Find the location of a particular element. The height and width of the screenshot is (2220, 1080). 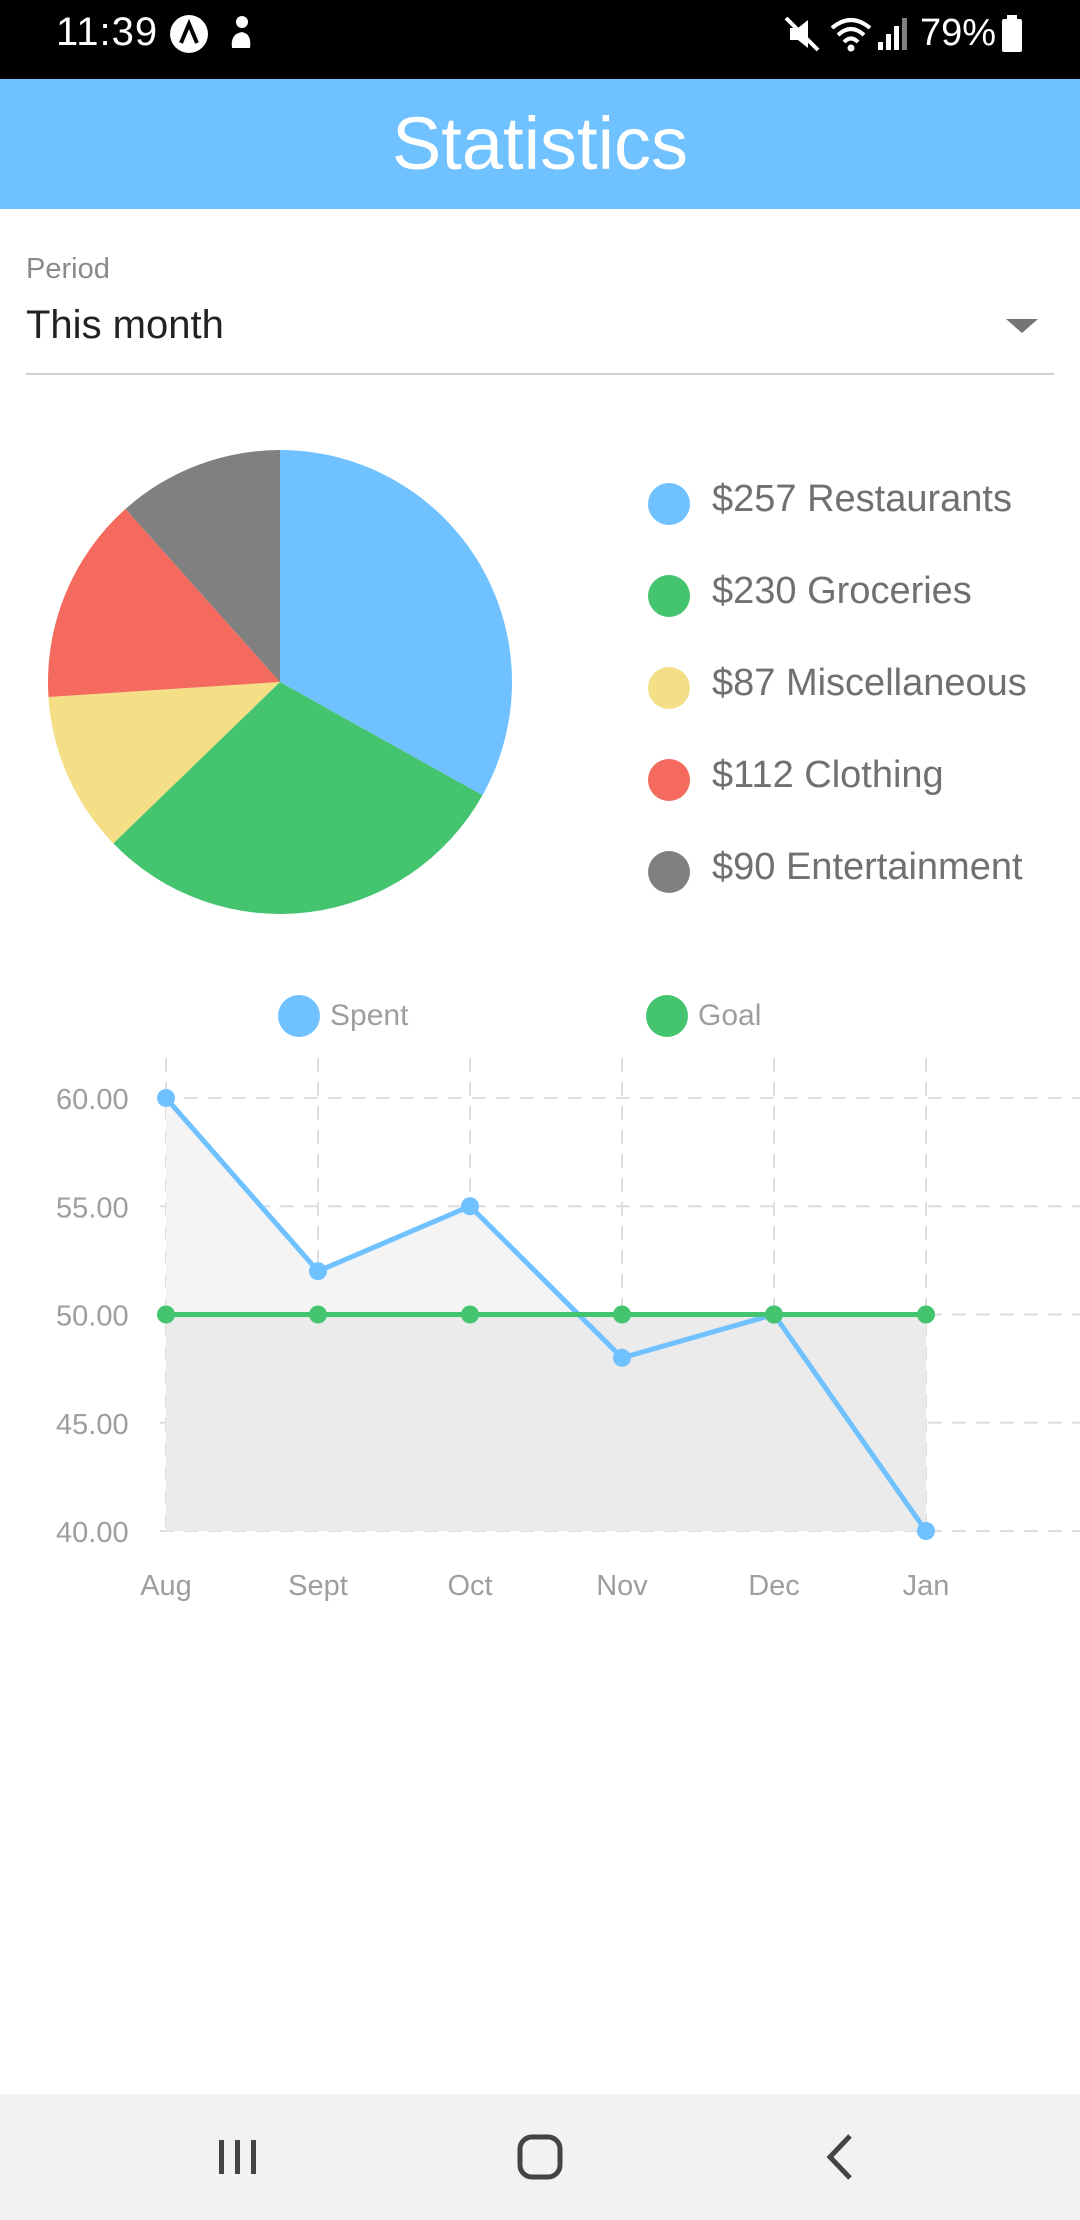

pie-slice-entertainment is located at coordinates (203, 566).